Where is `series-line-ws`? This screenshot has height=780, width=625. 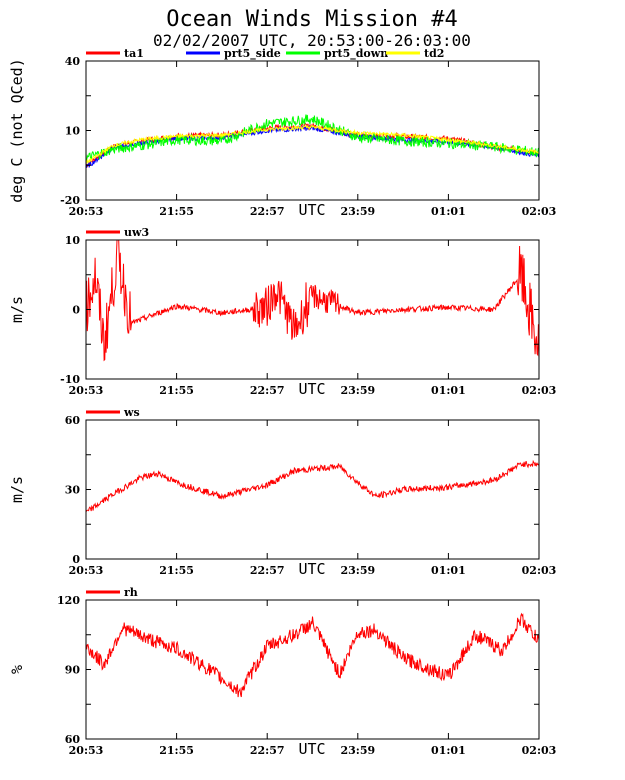 series-line-ws is located at coordinates (312, 486).